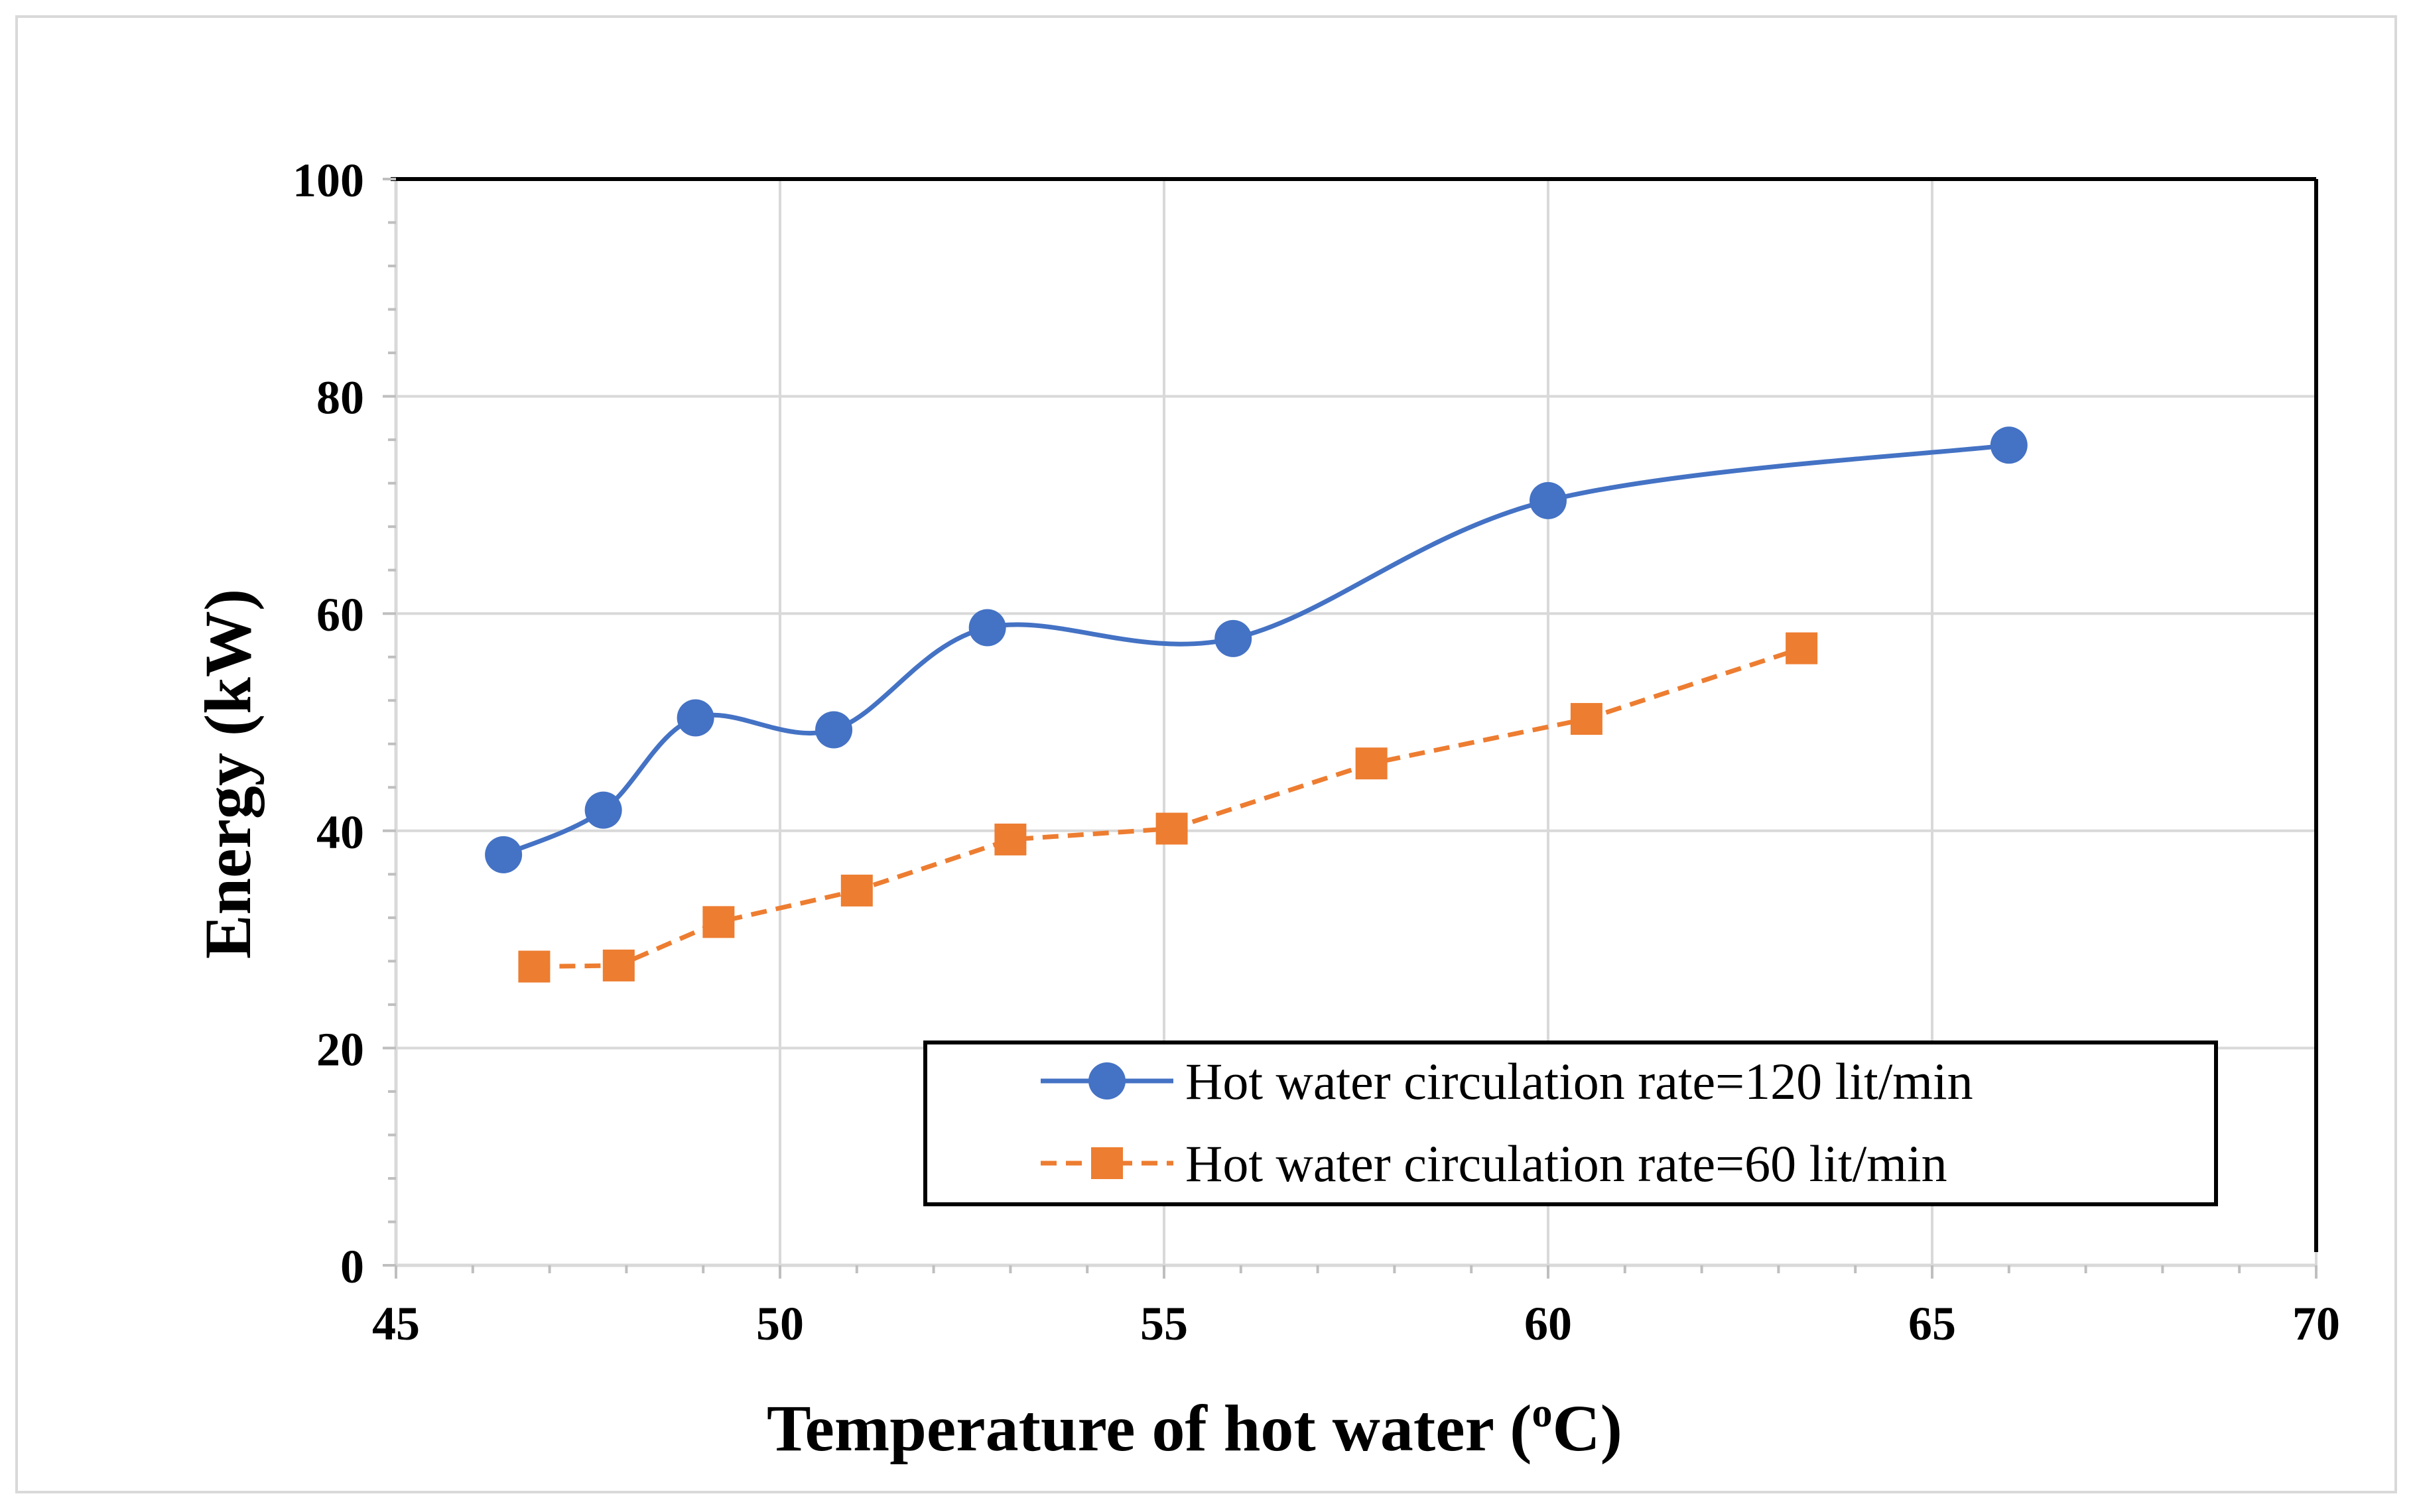 The width and height of the screenshot is (2415, 1512). I want to click on x-tick-label: 45, so click(396, 1323).